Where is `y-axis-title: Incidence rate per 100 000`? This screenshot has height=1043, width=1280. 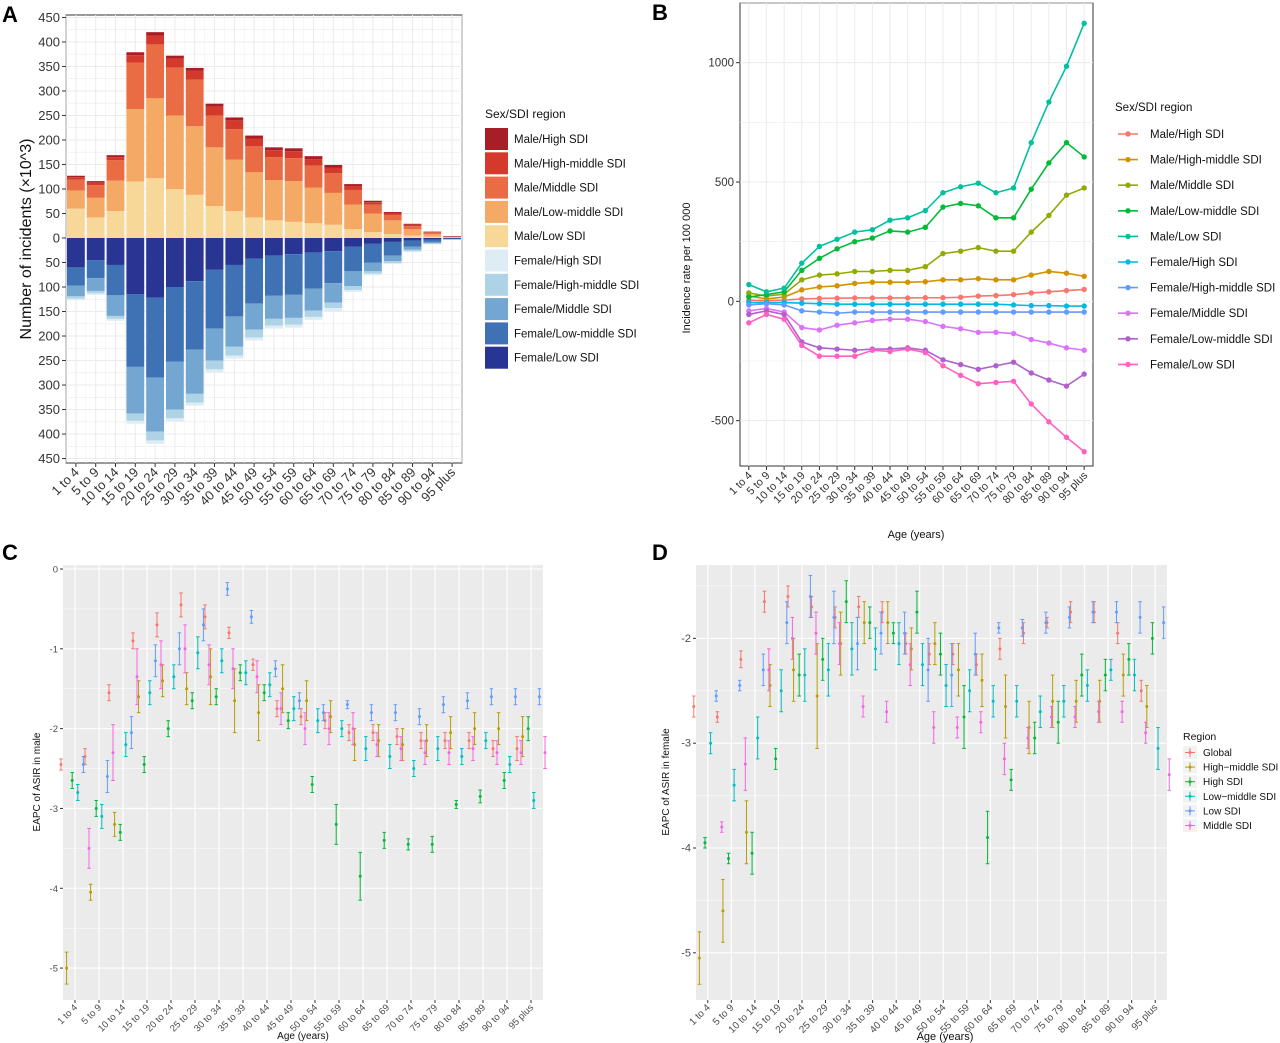 y-axis-title: Incidence rate per 100 000 is located at coordinates (687, 268).